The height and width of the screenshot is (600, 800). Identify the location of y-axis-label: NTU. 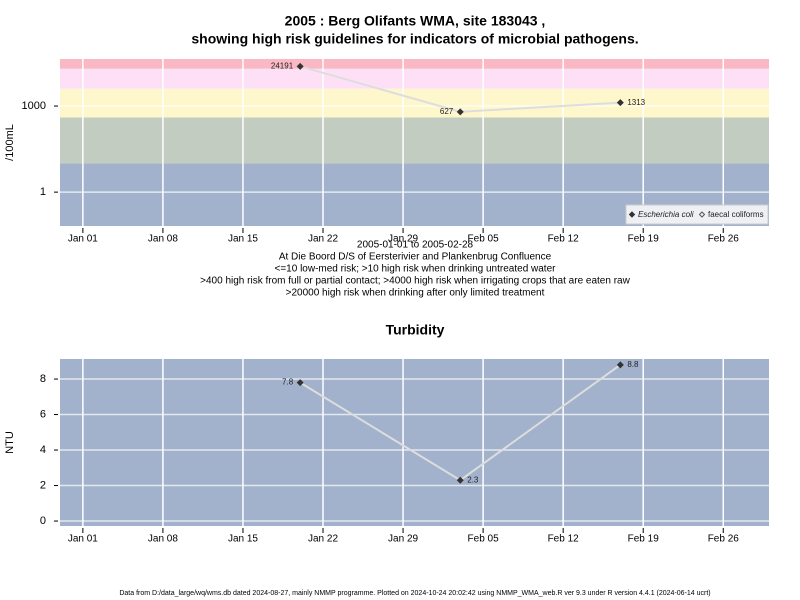
(10, 442).